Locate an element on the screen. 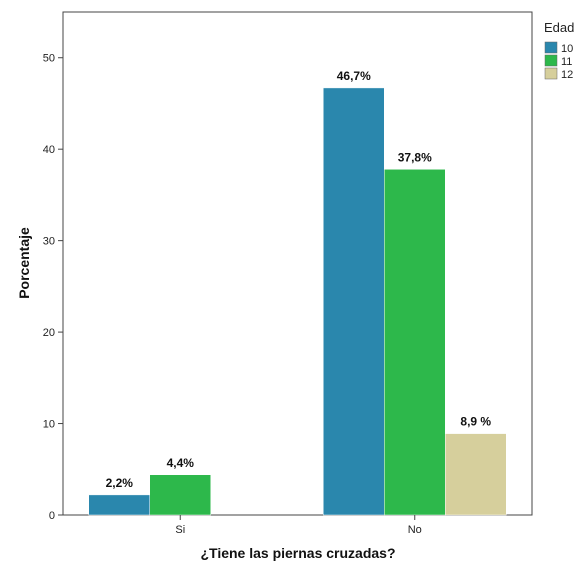 The height and width of the screenshot is (574, 580). y-tick-label: 20 is located at coordinates (49, 333).